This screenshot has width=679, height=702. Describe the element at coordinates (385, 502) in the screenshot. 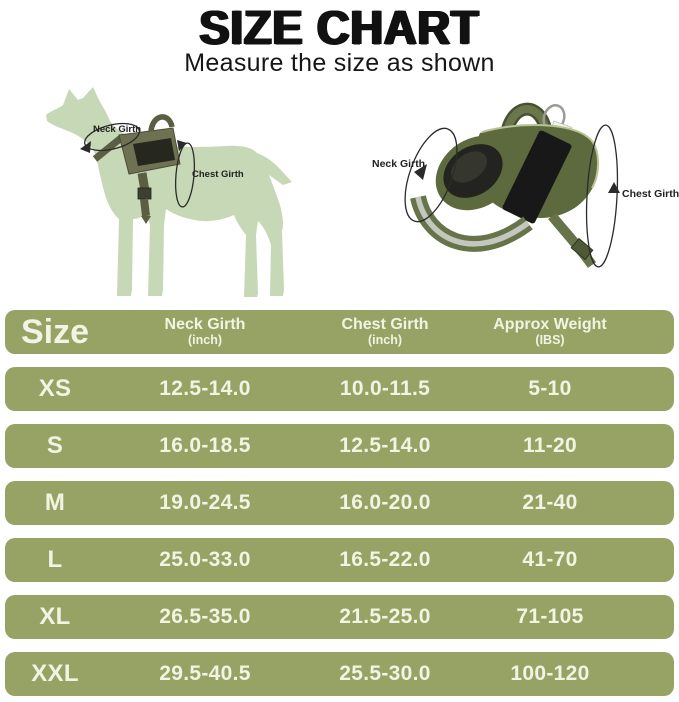

I see `chest-girth-cell: 16.0-20.0` at that location.